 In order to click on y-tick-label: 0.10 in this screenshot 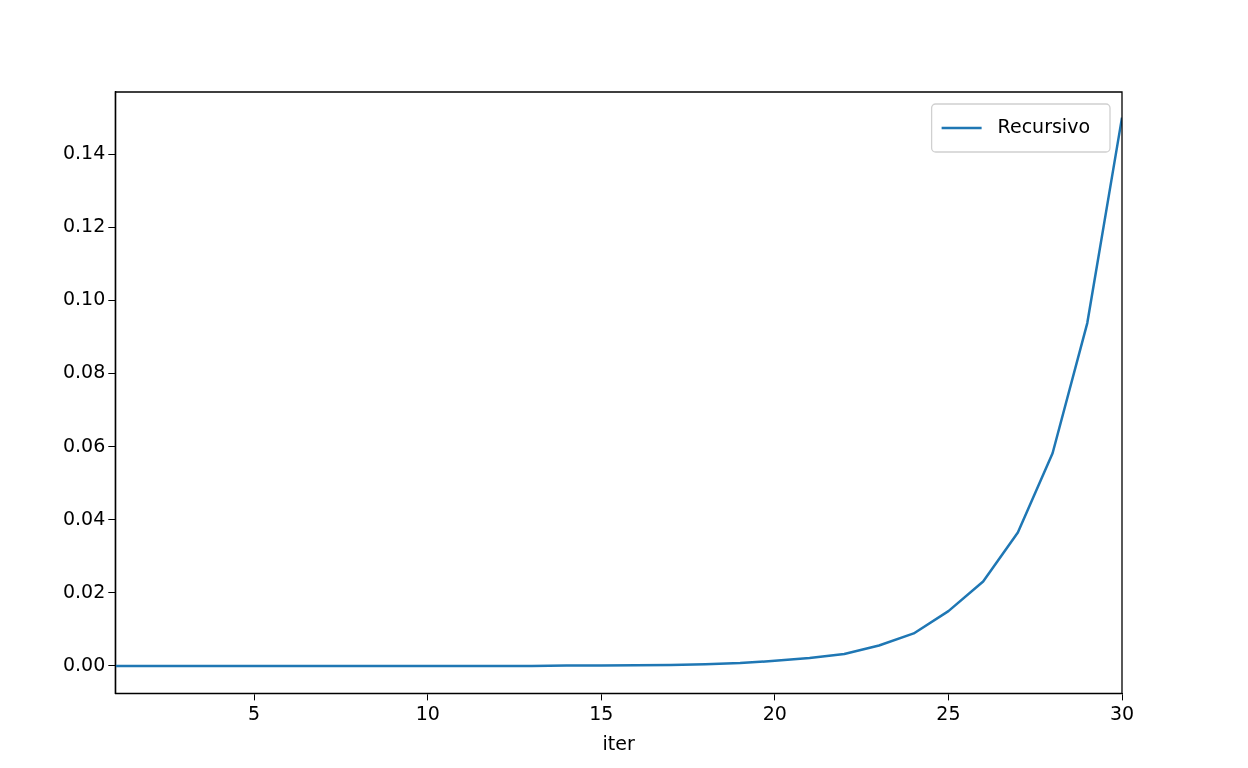, I will do `click(84, 298)`.